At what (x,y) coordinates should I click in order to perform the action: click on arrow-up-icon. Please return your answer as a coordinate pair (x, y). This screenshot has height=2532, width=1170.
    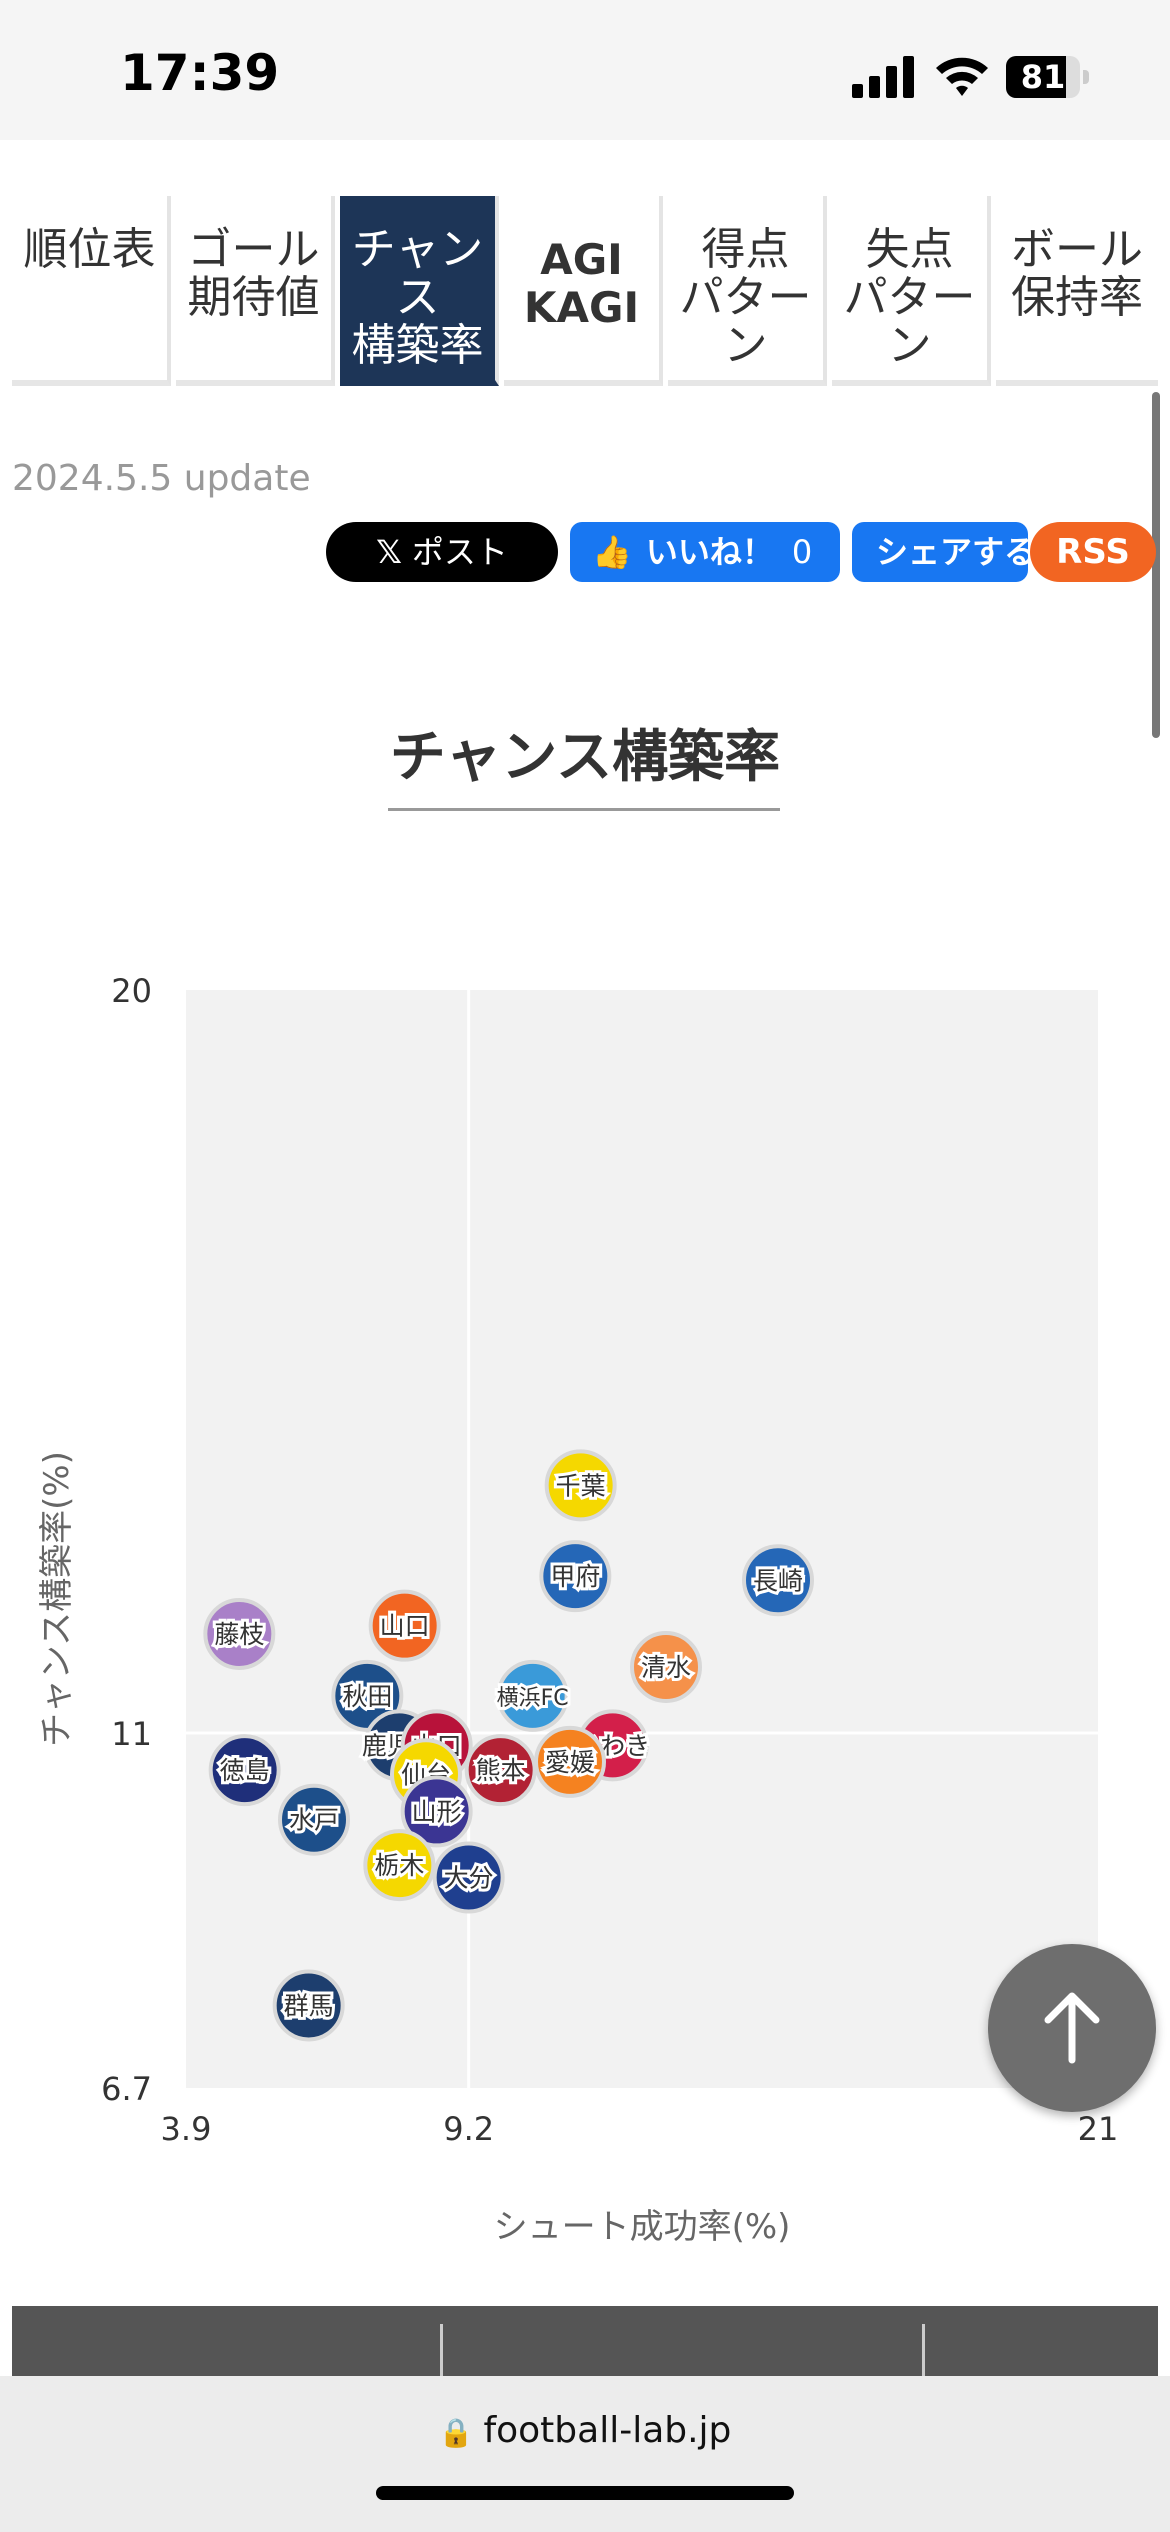
    Looking at the image, I should click on (1072, 2028).